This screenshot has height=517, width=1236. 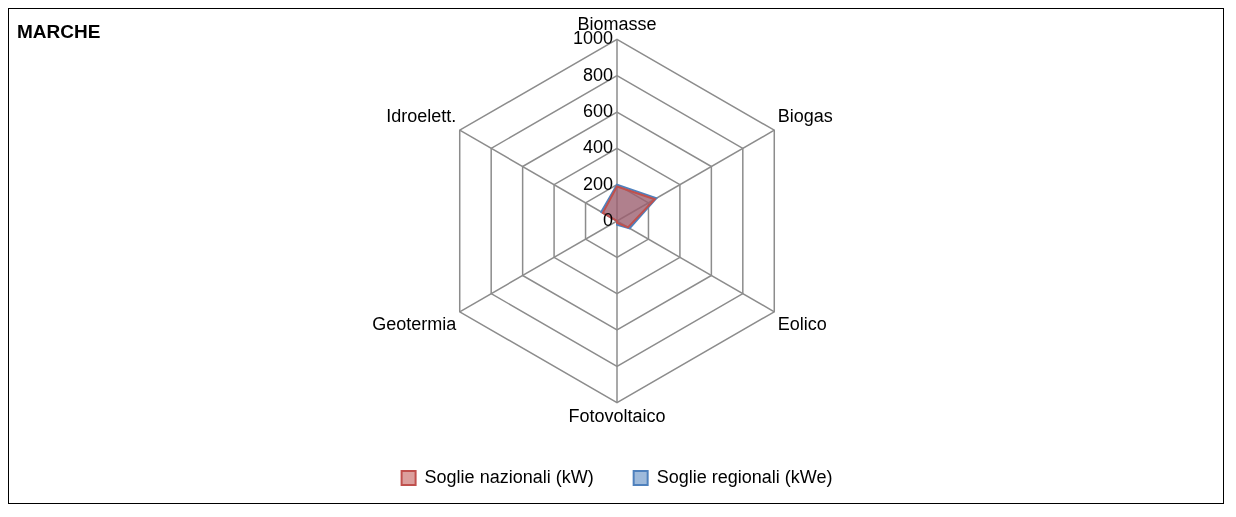 I want to click on legend-label: Soglie nazionali (kW), so click(x=509, y=476).